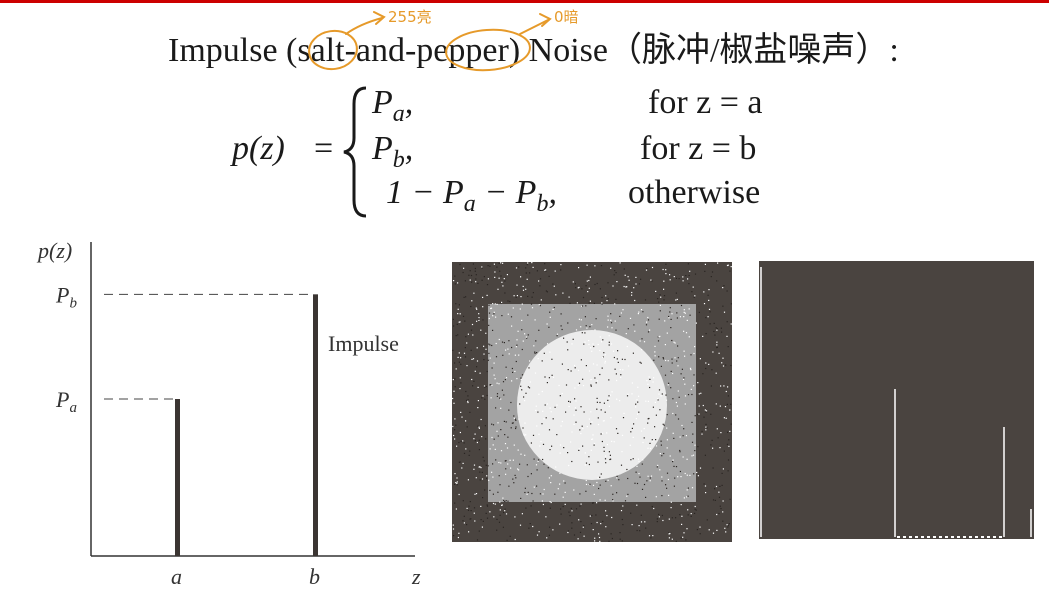  I want to click on annotation-label: Impulse, so click(363, 343).